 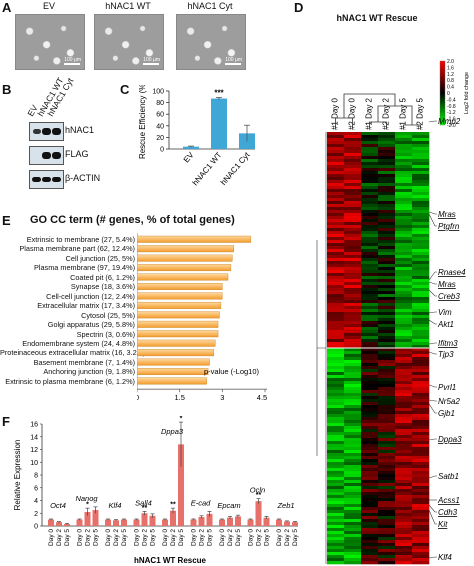 I want to click on gene-label: Mmp2, so click(x=449, y=121).